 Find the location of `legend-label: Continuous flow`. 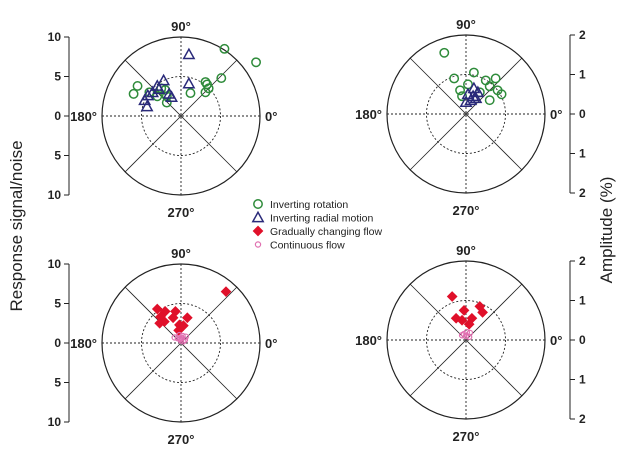

legend-label: Continuous flow is located at coordinates (307, 246).